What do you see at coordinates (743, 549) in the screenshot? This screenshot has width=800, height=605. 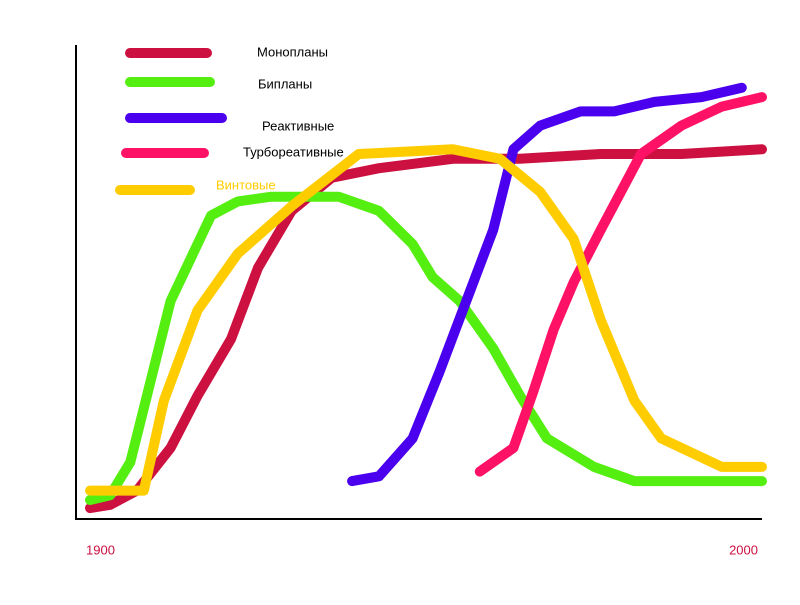 I see `x-tick-label: 2000` at bounding box center [743, 549].